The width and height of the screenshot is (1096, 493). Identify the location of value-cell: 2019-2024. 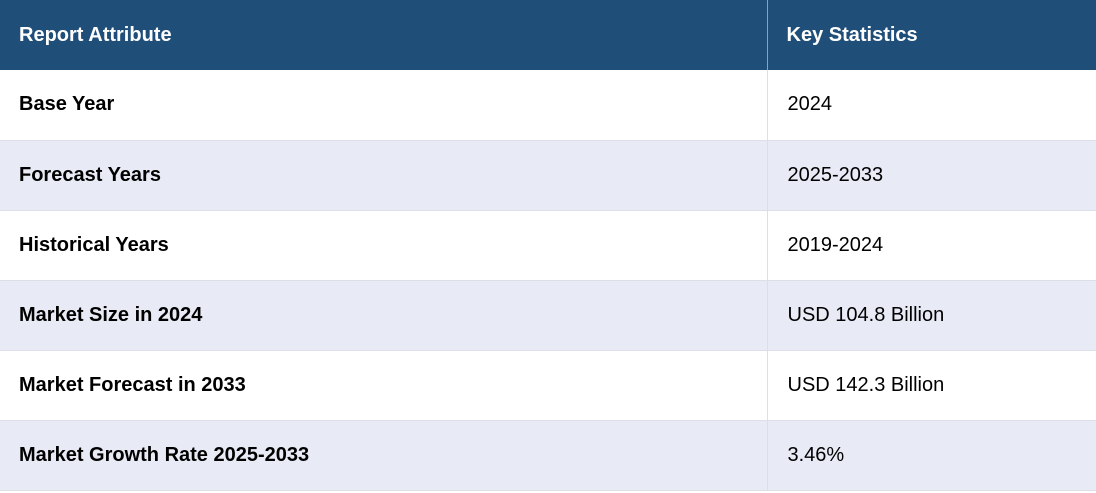
(931, 245).